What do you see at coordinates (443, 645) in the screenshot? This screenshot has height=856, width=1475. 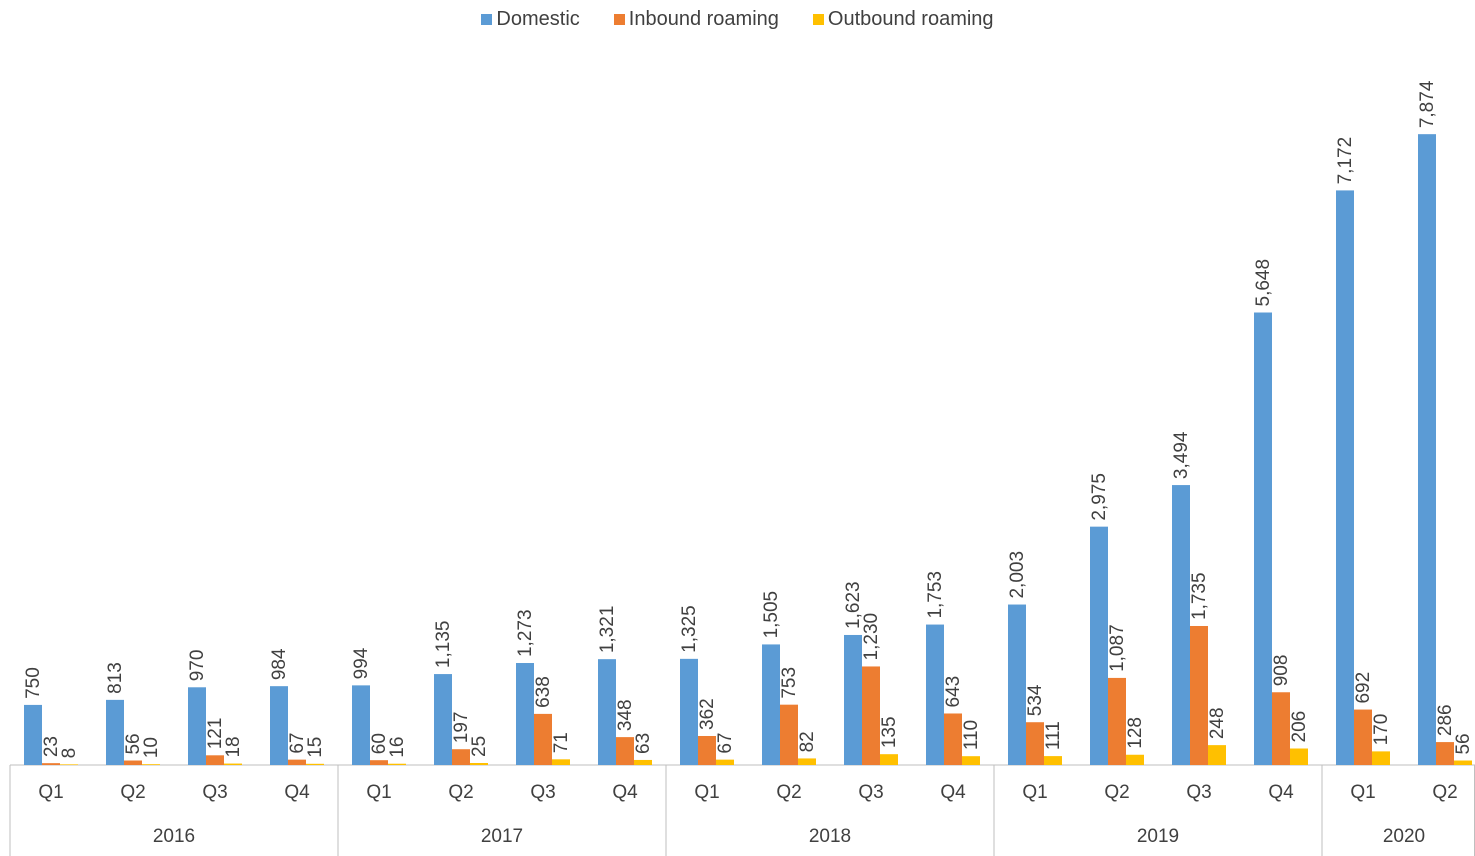 I see `data-label: 1,135` at bounding box center [443, 645].